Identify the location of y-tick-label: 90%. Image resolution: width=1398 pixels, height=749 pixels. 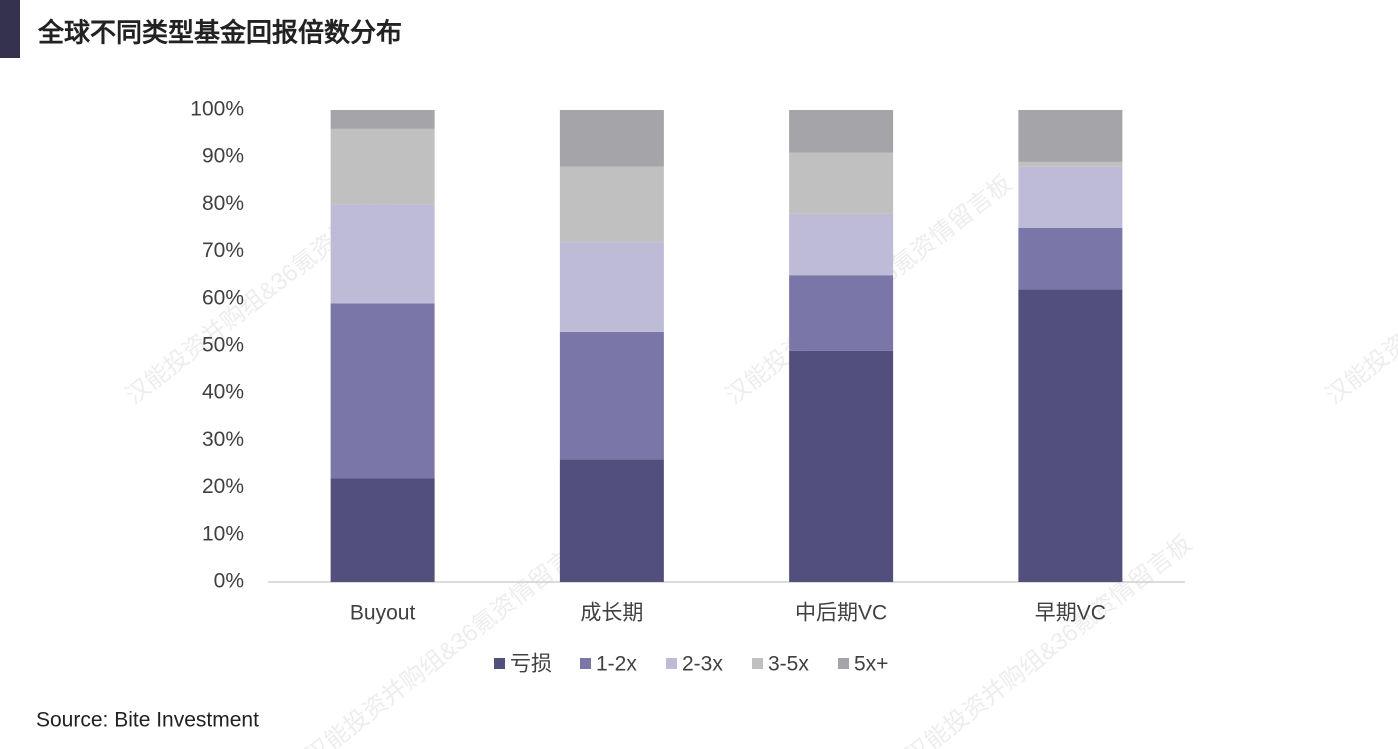
(223, 156).